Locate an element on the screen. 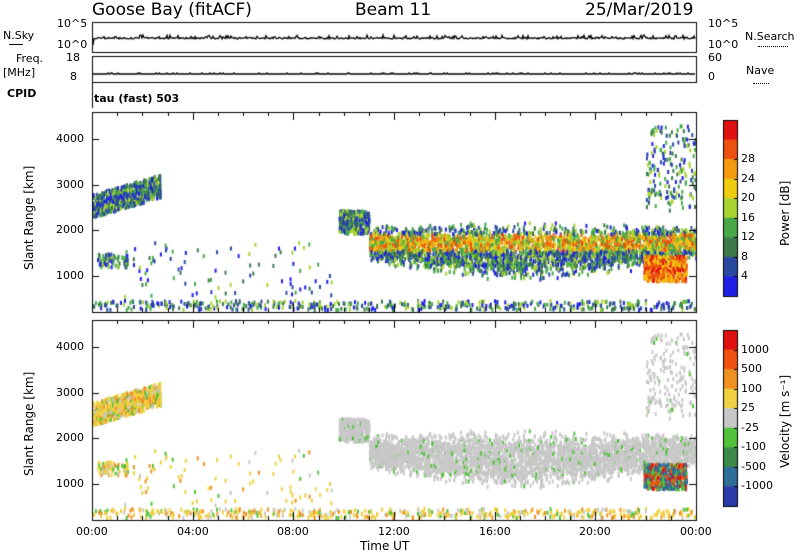  xtick-2: 08:00 is located at coordinates (293, 531).